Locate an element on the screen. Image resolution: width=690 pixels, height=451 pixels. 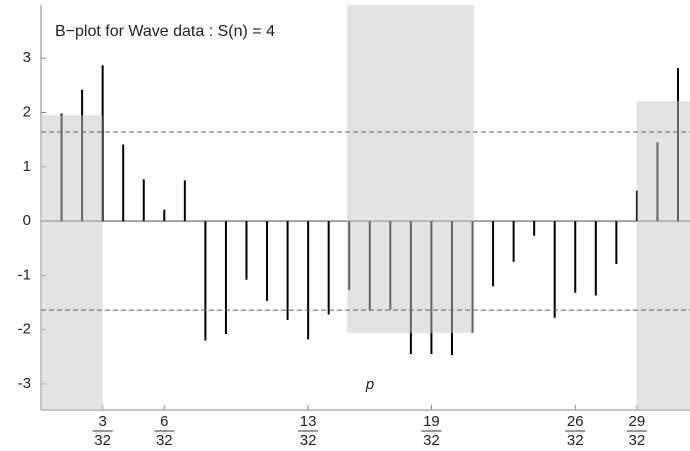
numerator: 19 is located at coordinates (431, 421).